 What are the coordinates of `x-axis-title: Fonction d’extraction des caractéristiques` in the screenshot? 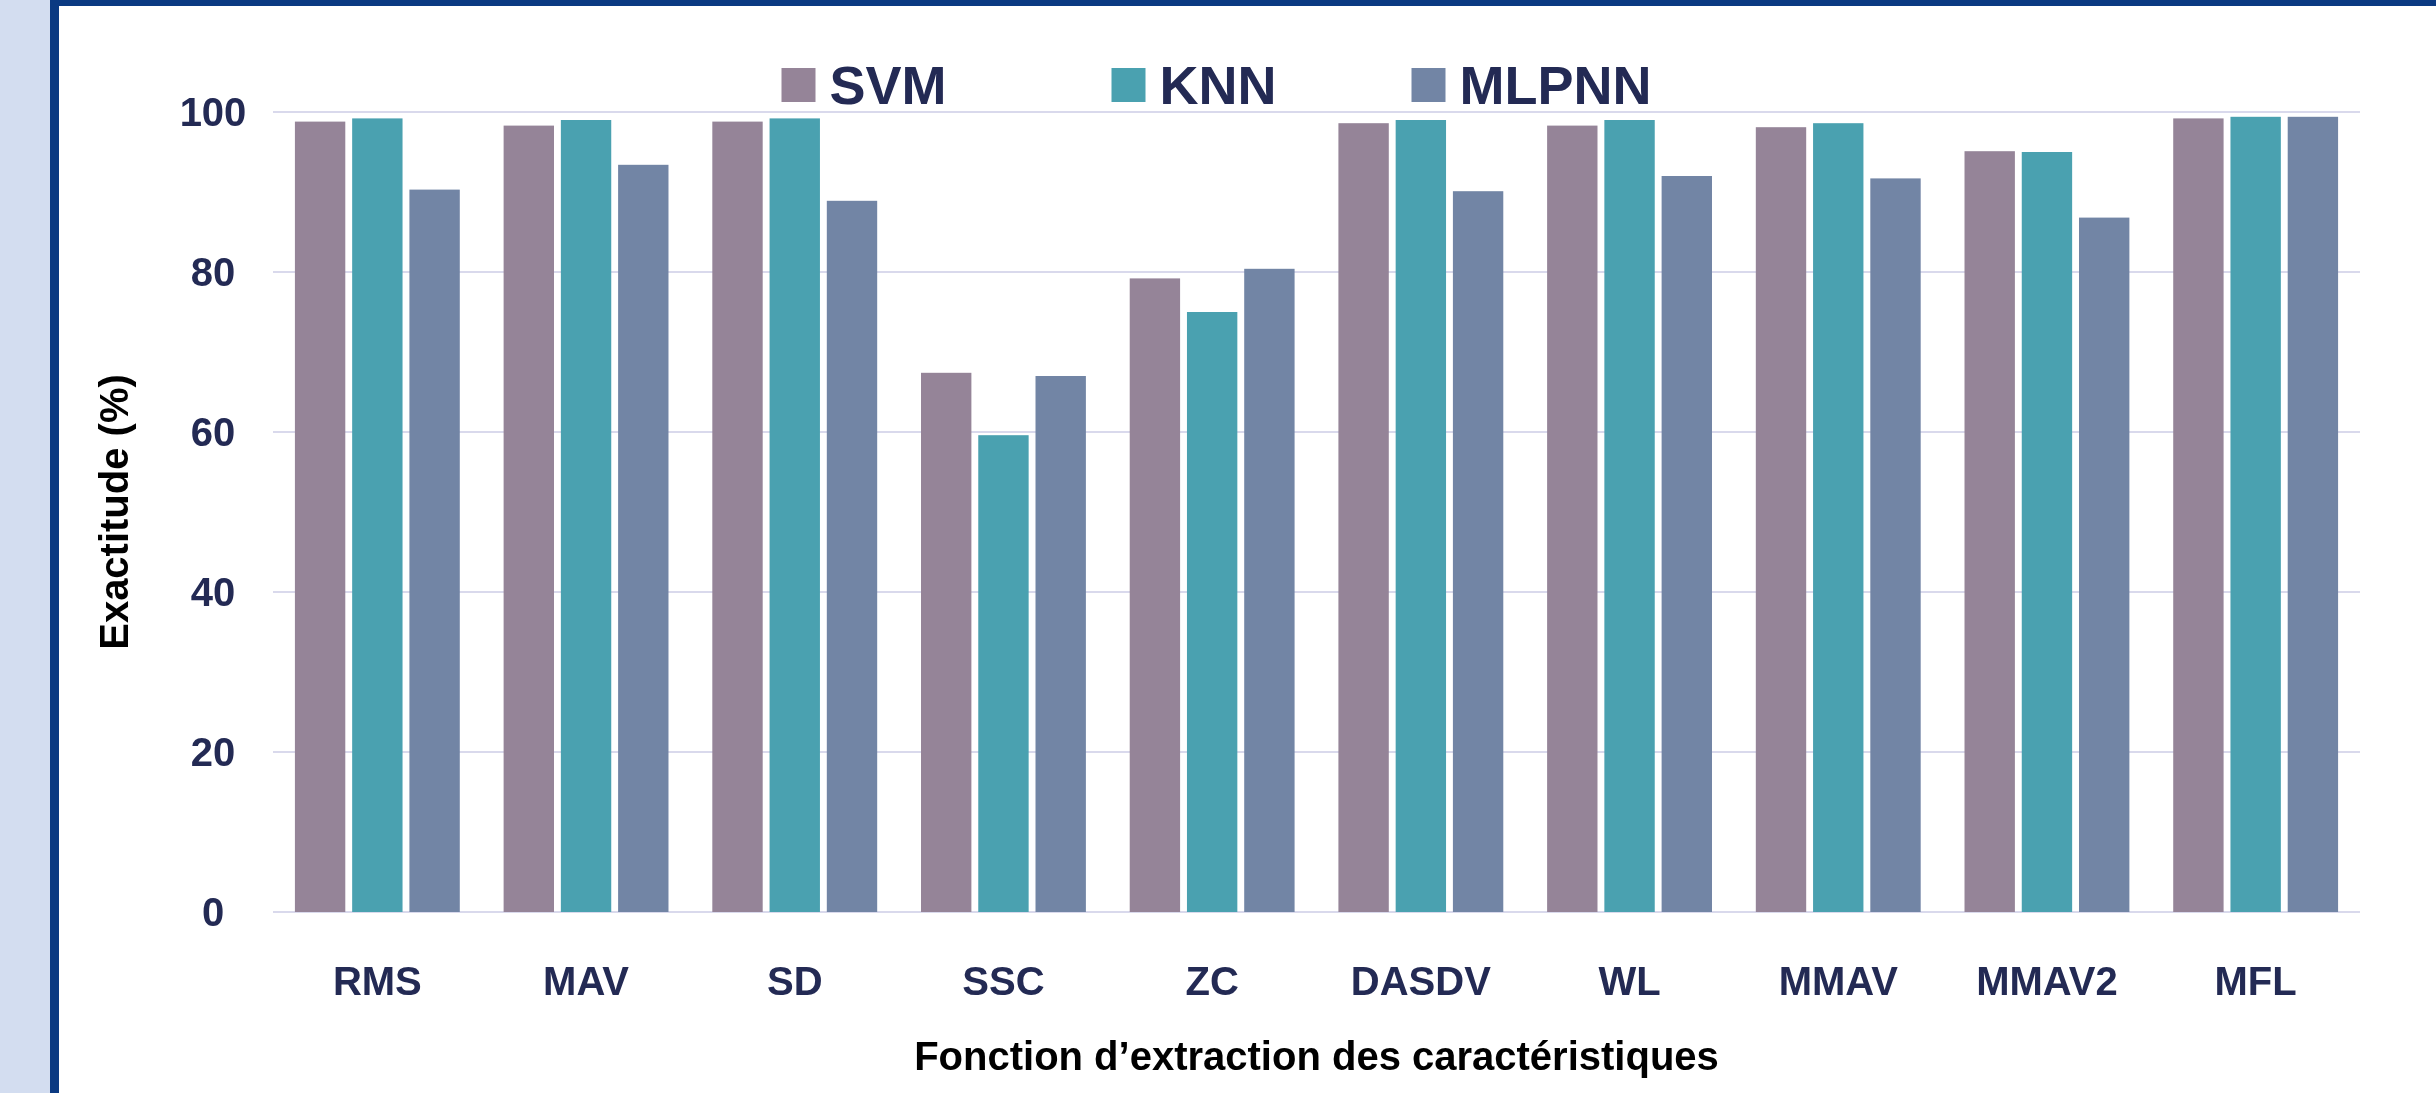 It's located at (1316, 1056).